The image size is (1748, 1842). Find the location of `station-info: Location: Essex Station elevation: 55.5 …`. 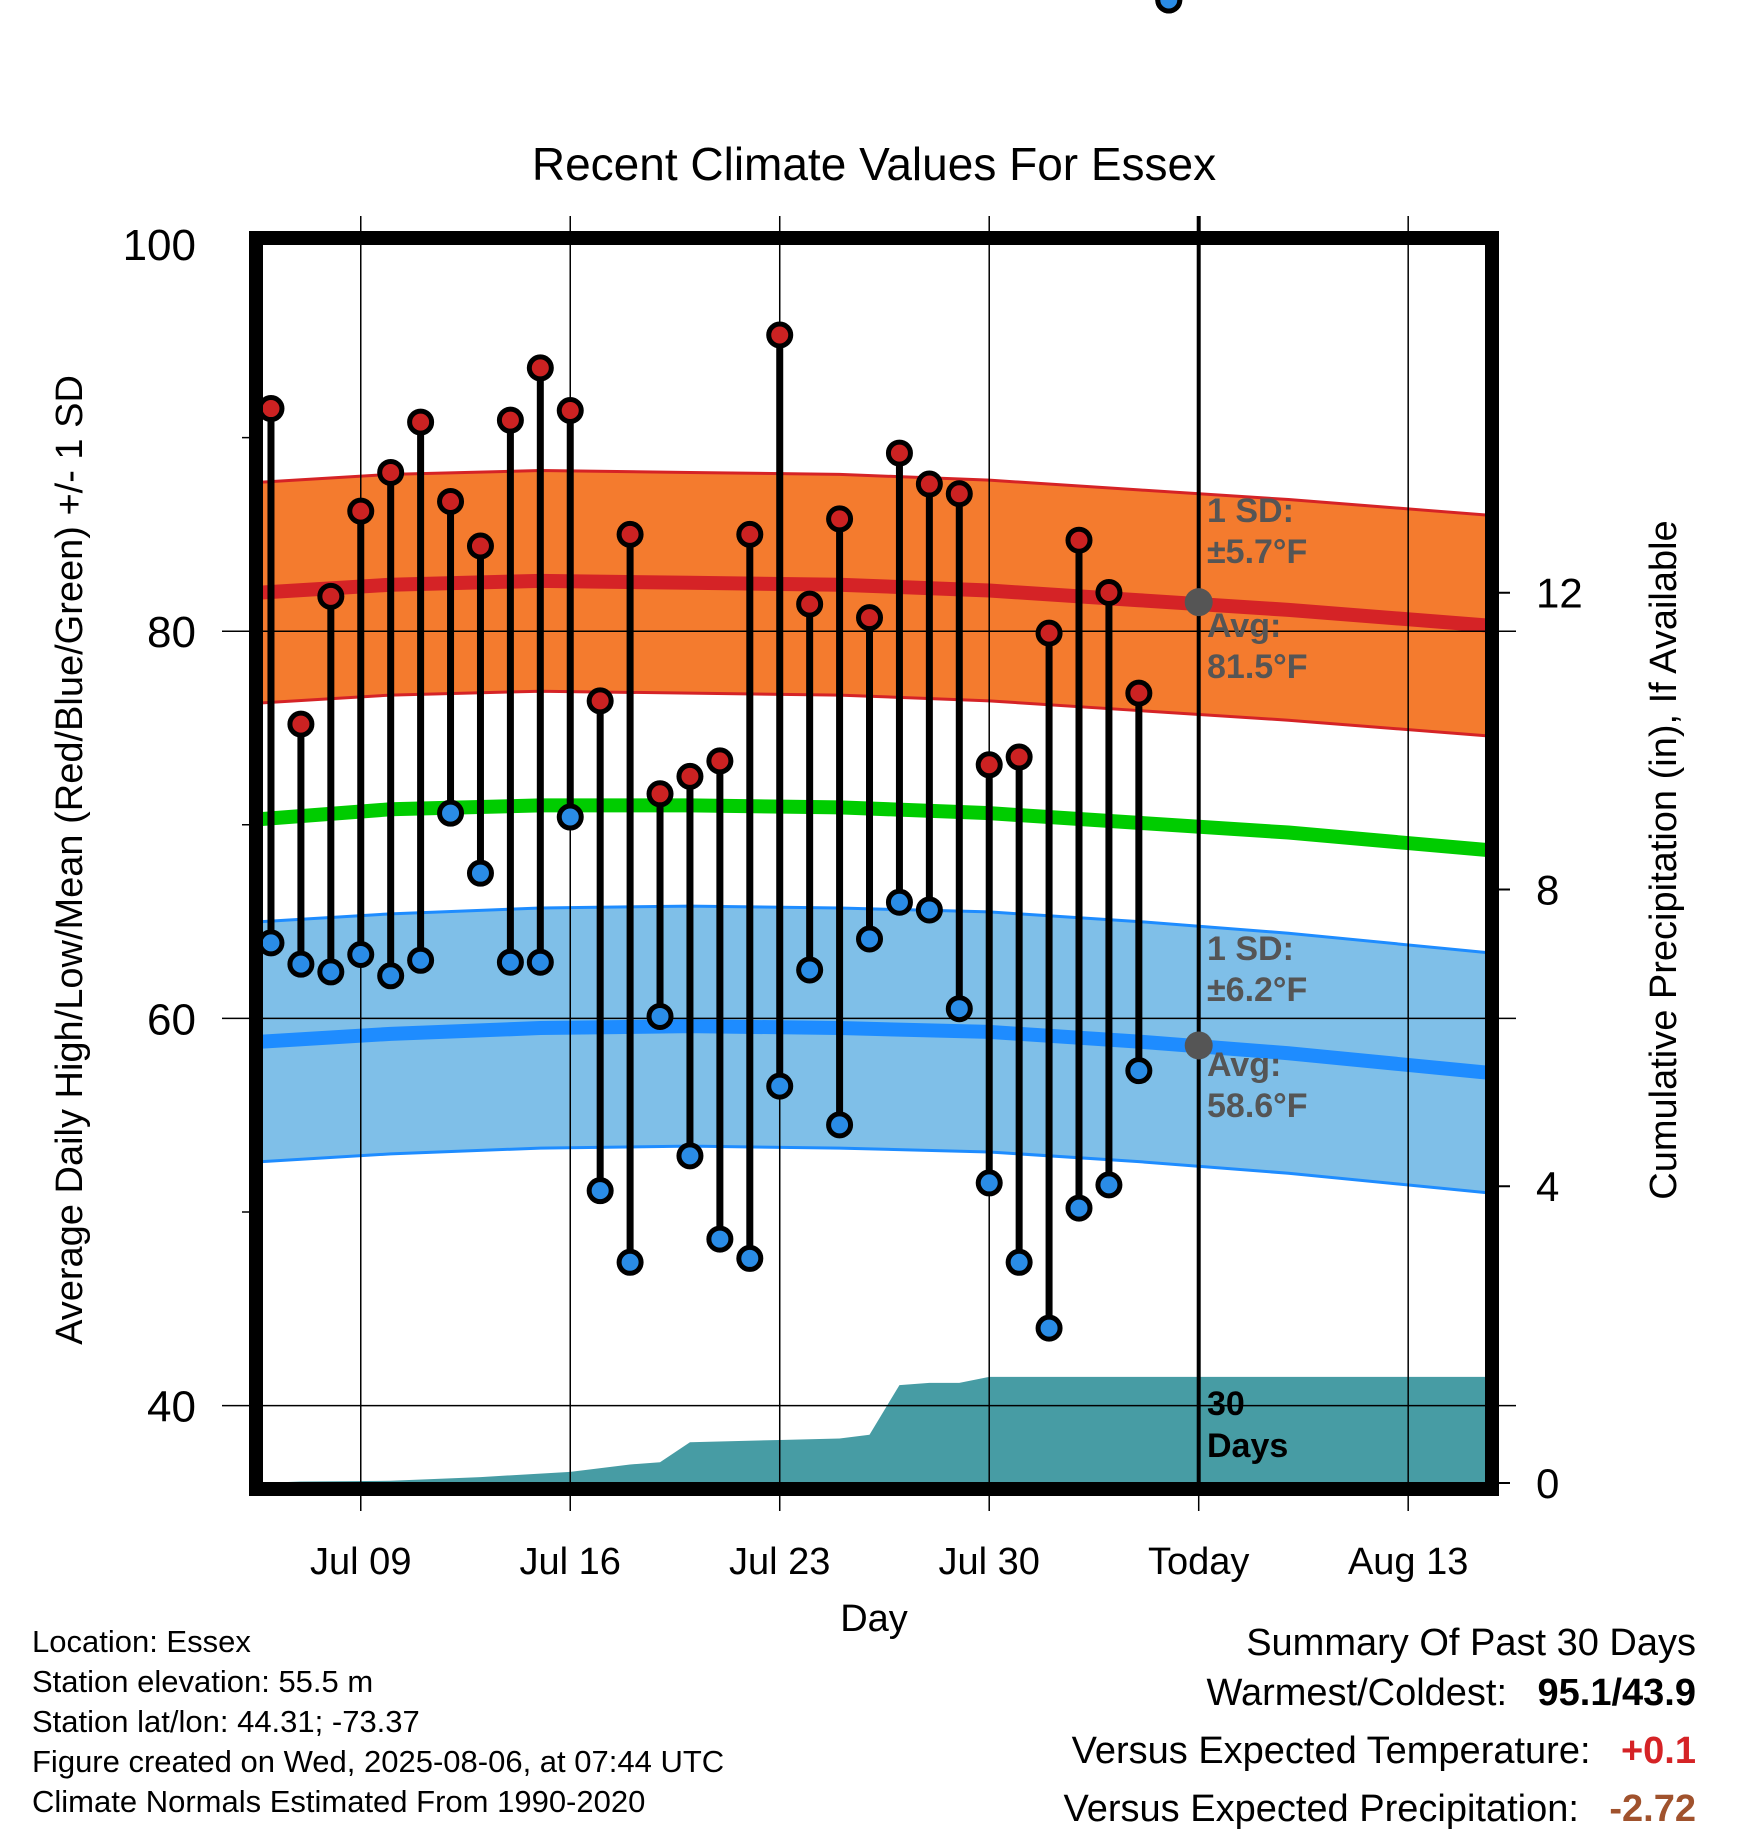

station-info: Location: Essex Station elevation: 55.5 … is located at coordinates (378, 1722).